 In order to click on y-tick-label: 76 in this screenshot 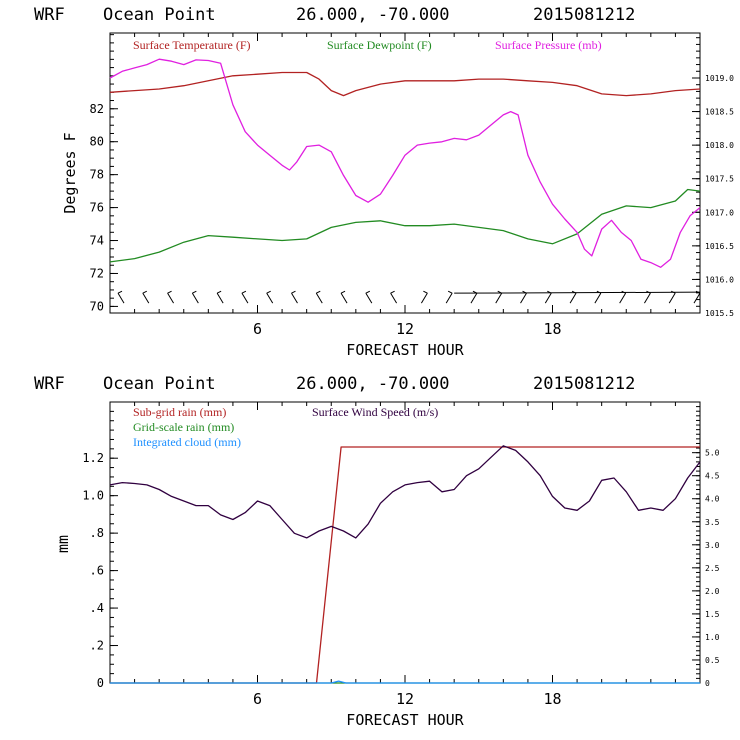, I will do `click(97, 208)`.